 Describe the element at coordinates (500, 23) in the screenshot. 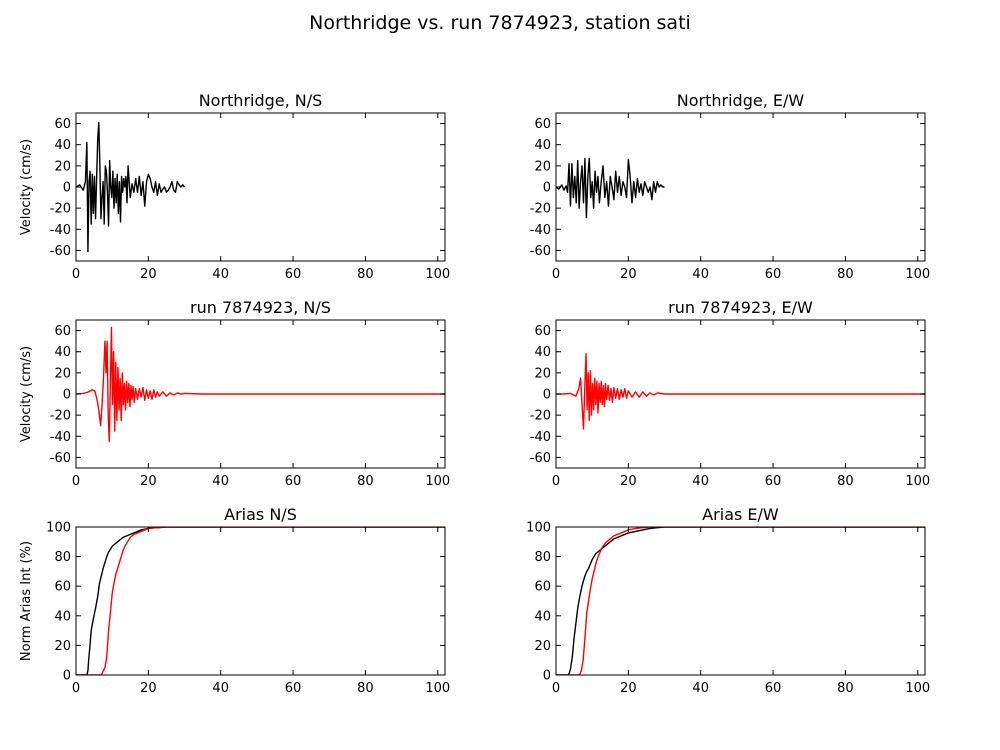

I see `figure-title: Northridge vs. run 7874923, station sati` at that location.